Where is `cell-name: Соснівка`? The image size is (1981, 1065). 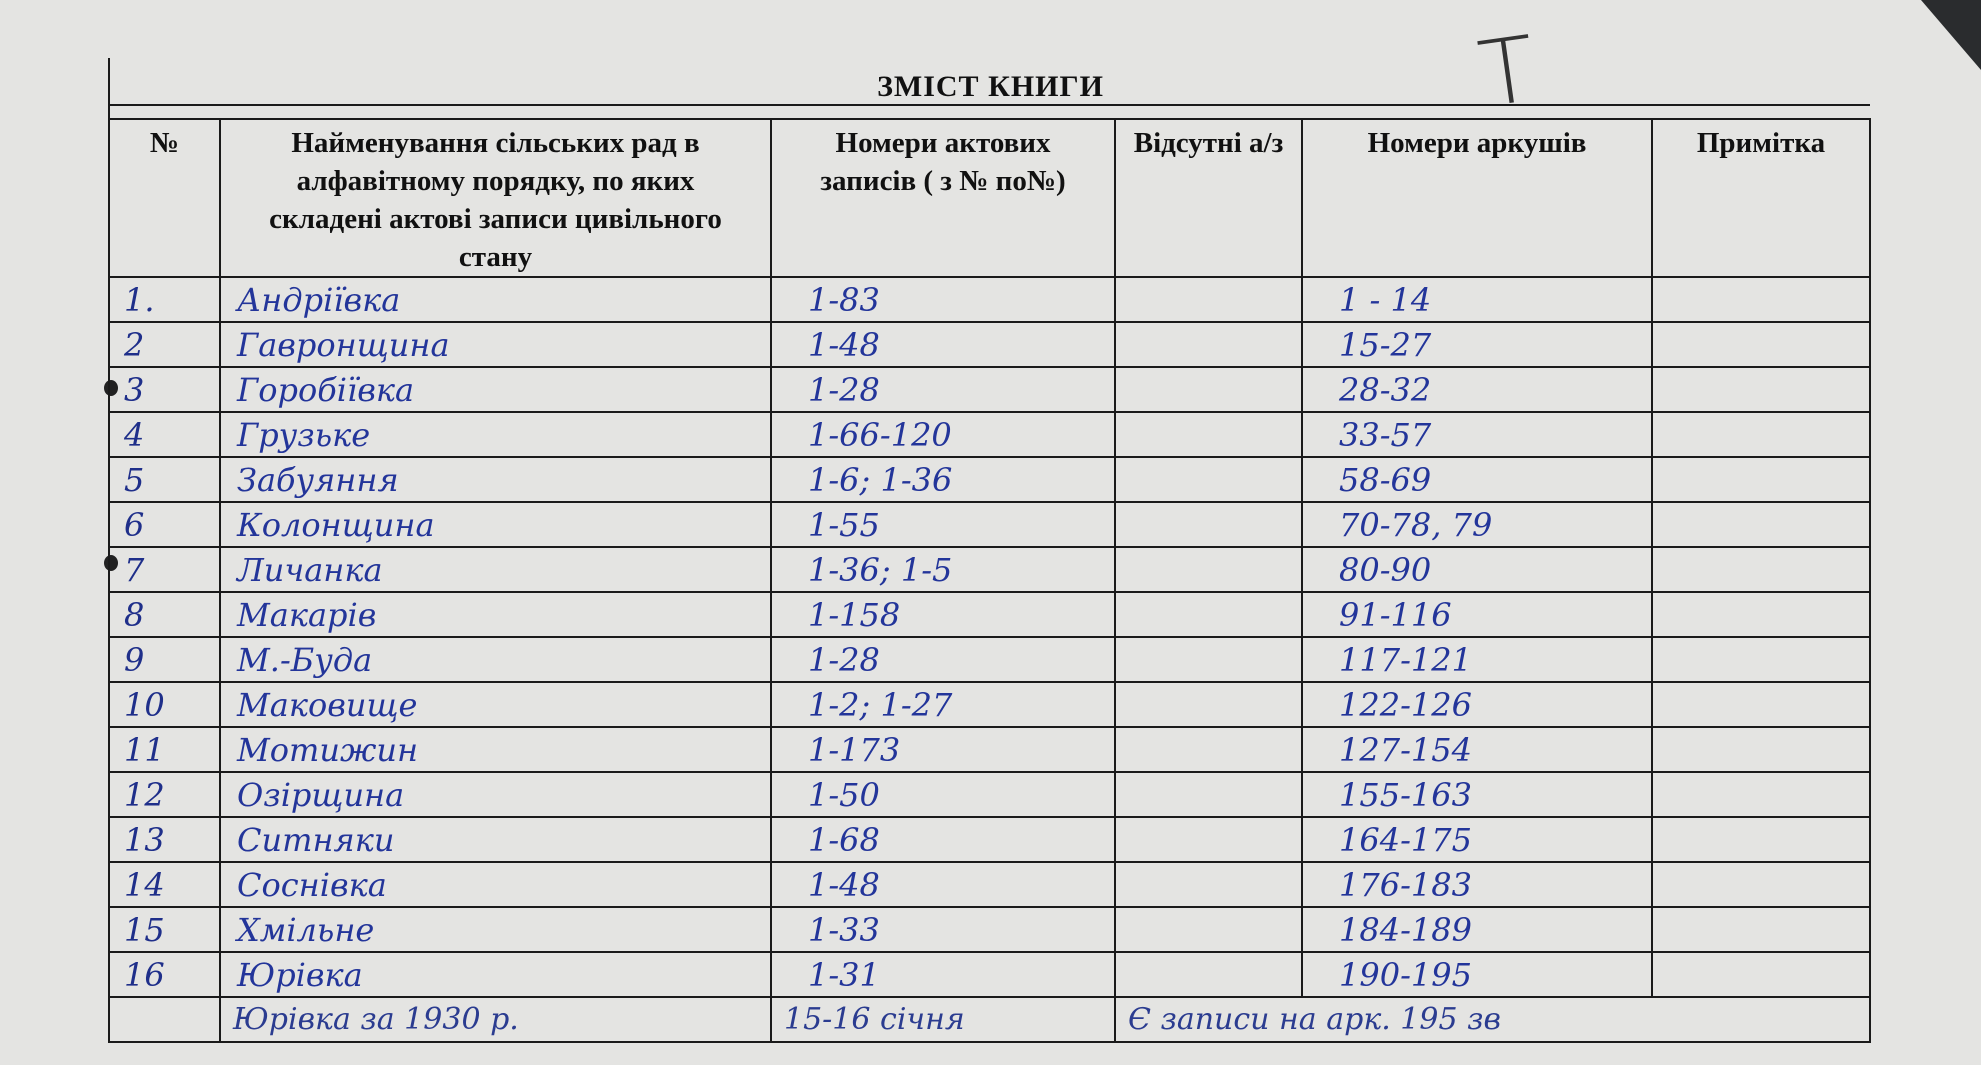 cell-name: Соснівка is located at coordinates (495, 884).